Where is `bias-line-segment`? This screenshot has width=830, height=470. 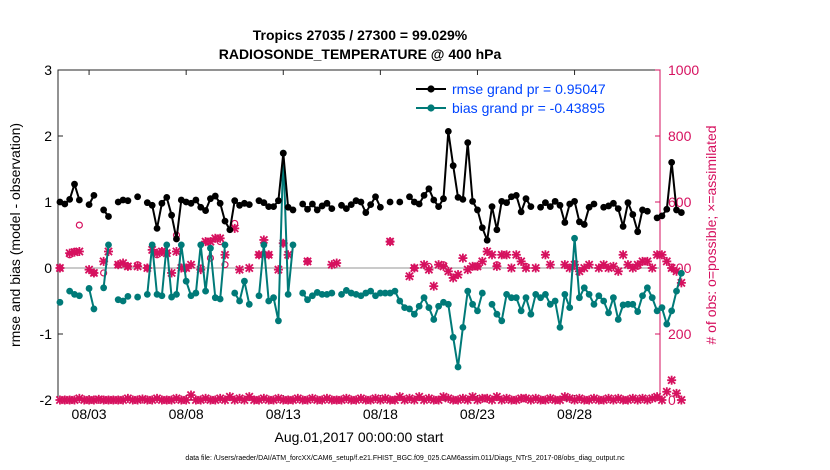 bias-line-segment is located at coordinates (106, 266).